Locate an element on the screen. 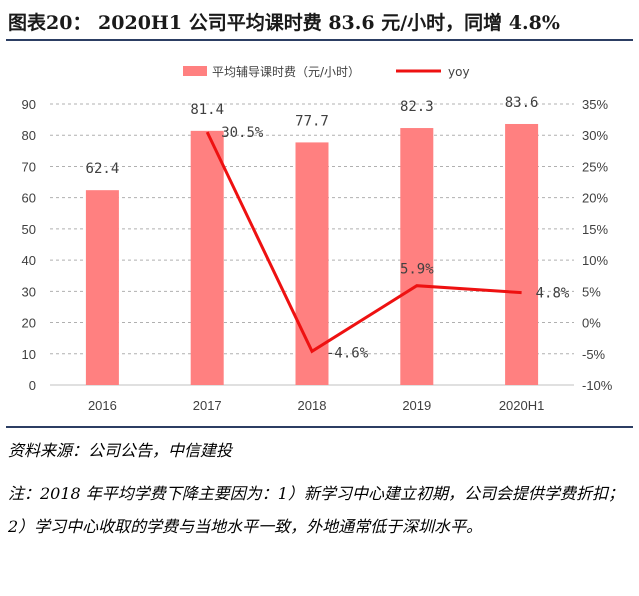 The image size is (639, 596). legend-bar-label: 平均辅导课时费（元/小时） is located at coordinates (286, 72).